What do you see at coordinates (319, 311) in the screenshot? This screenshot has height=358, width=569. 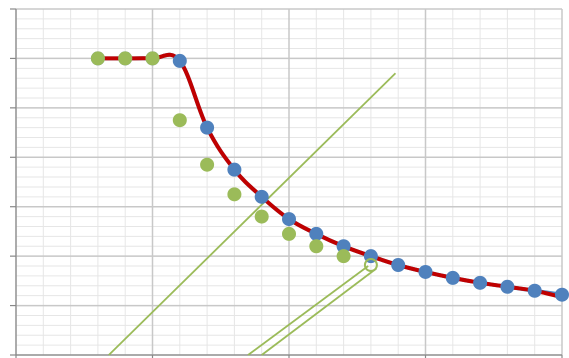 I see `series-7-line` at bounding box center [319, 311].